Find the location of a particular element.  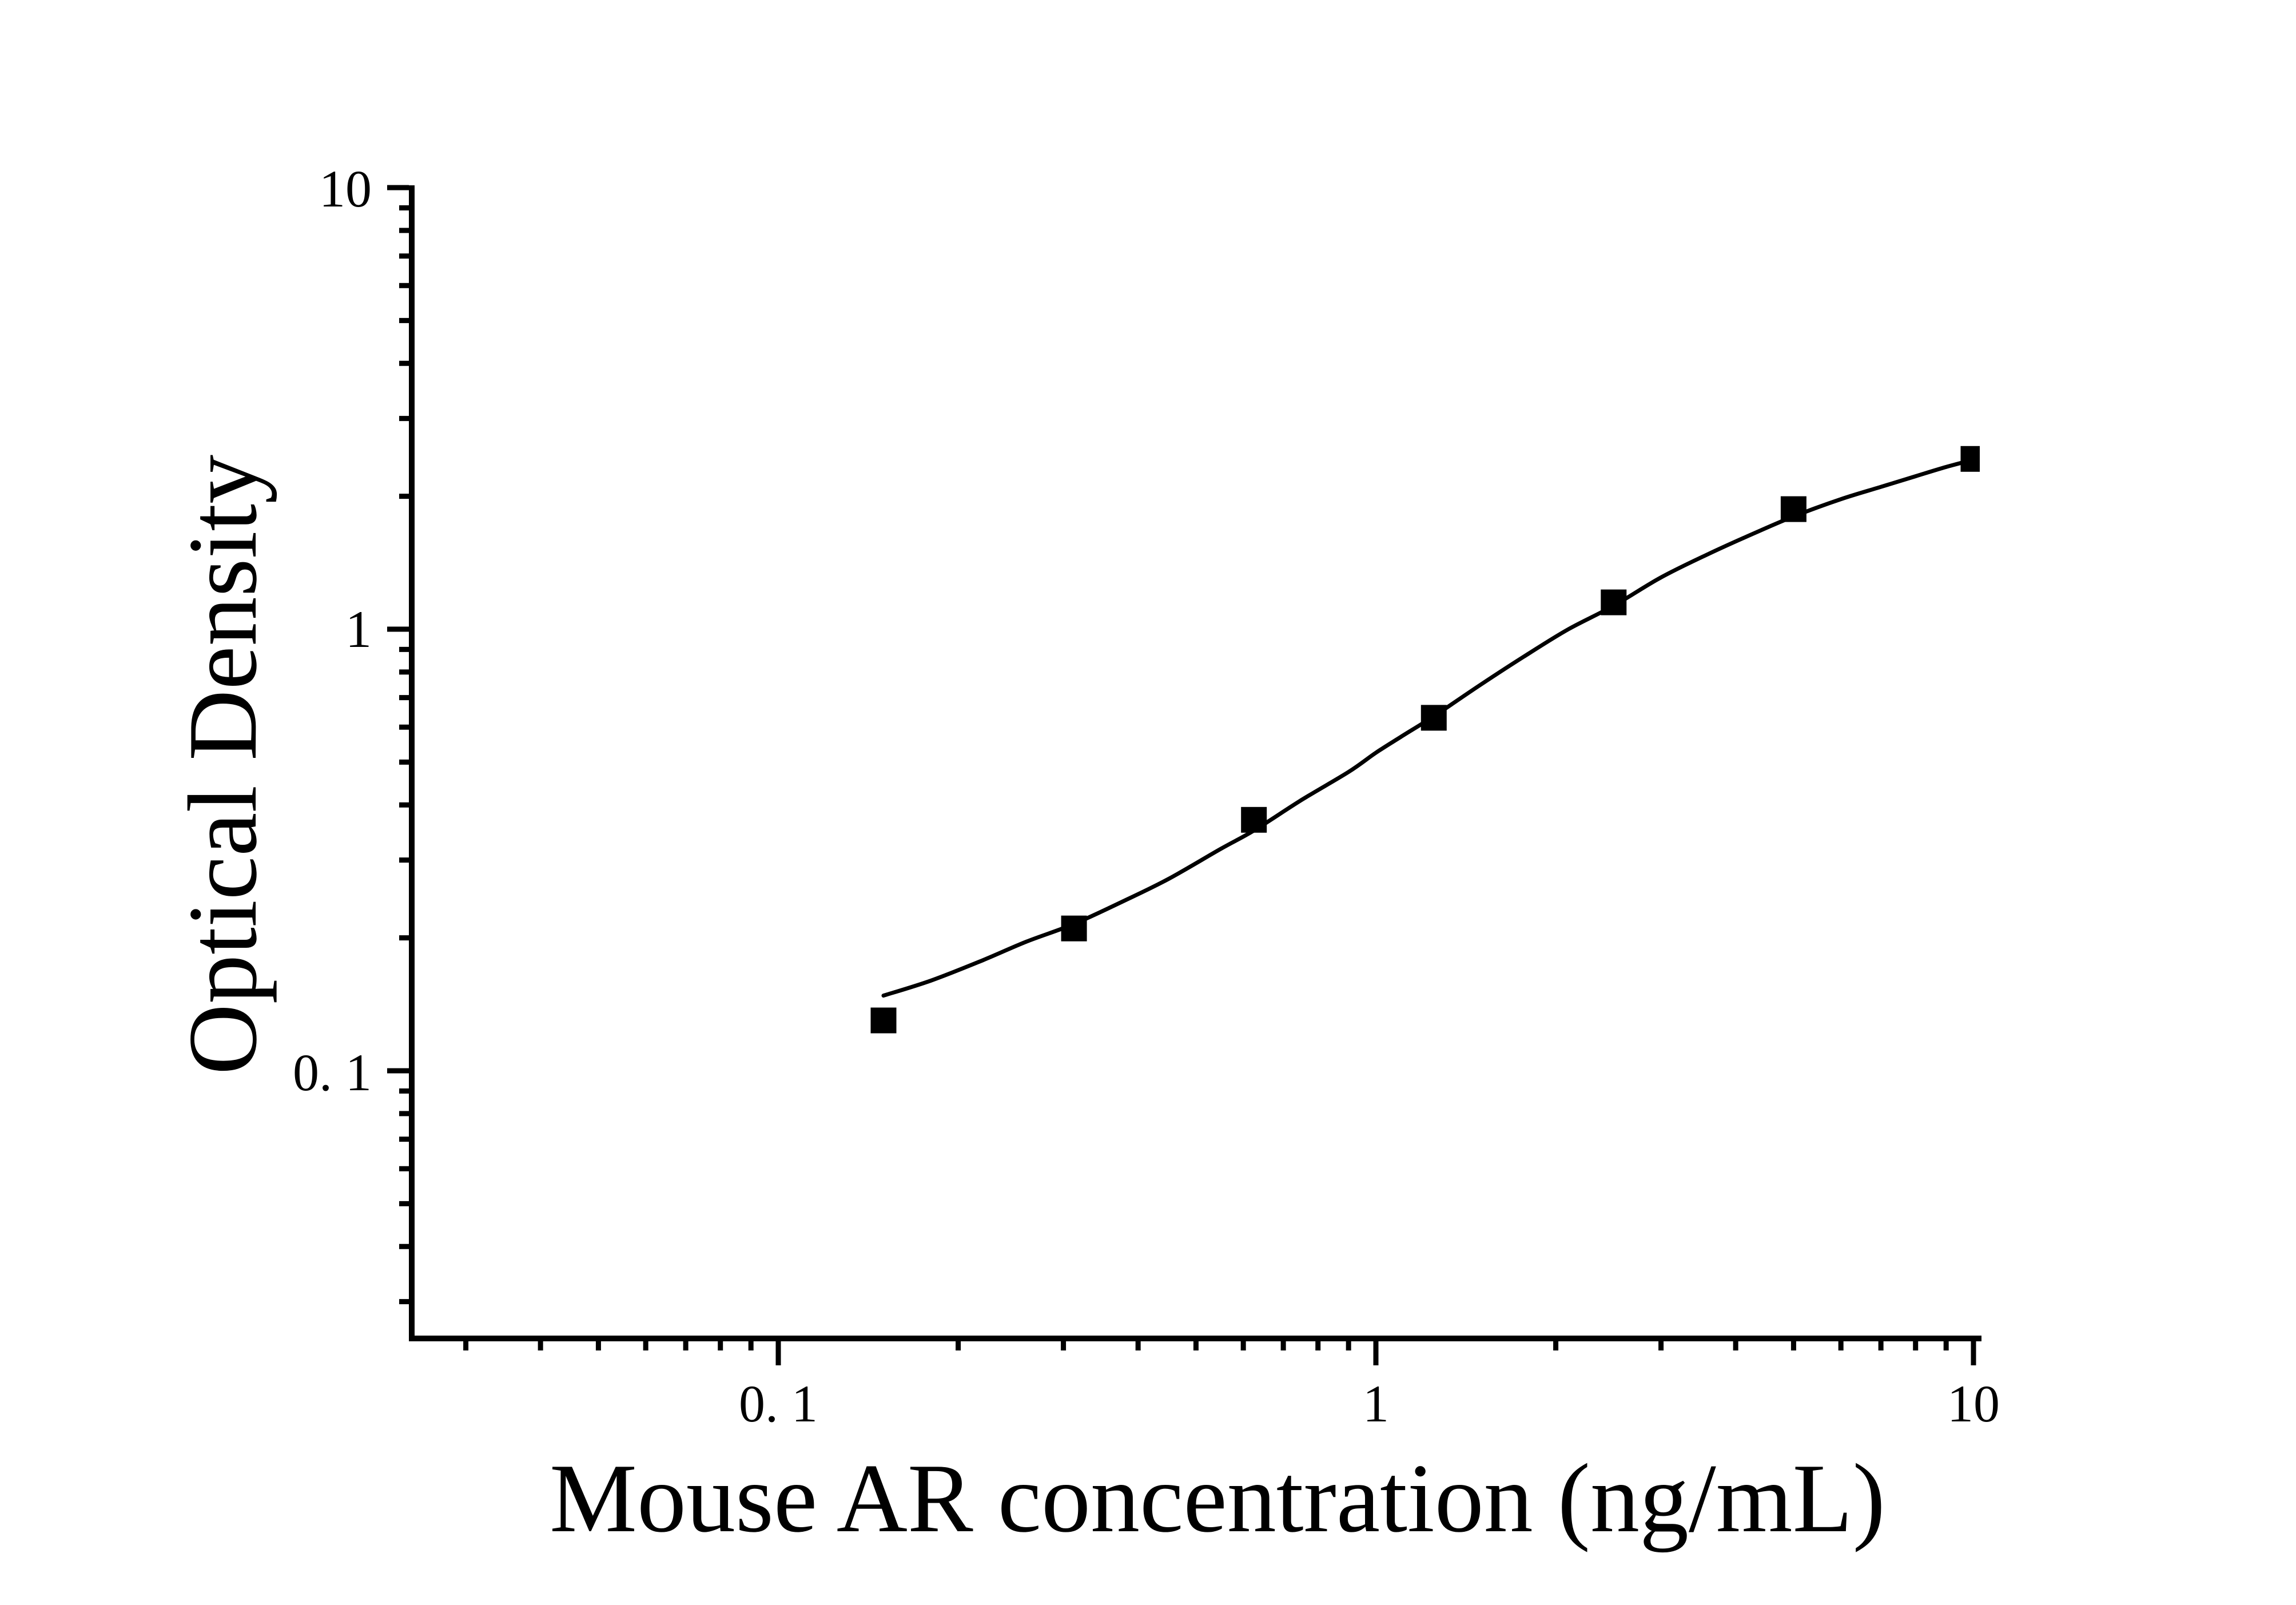

y-tick-label-0p1: 0. 1 is located at coordinates (332, 1072).